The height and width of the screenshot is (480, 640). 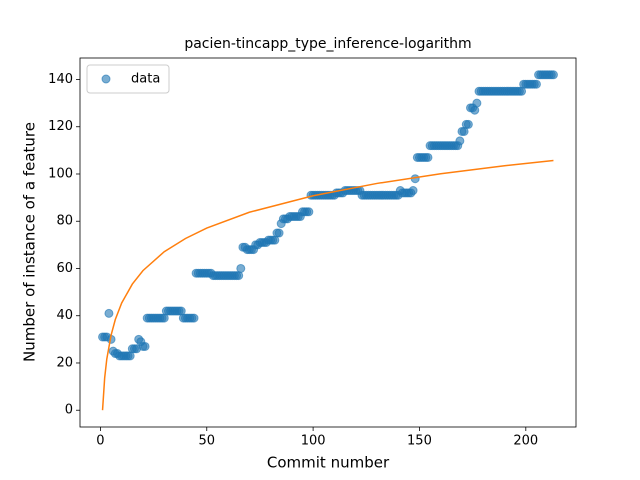 I want to click on legend-label: data, so click(x=145, y=79).